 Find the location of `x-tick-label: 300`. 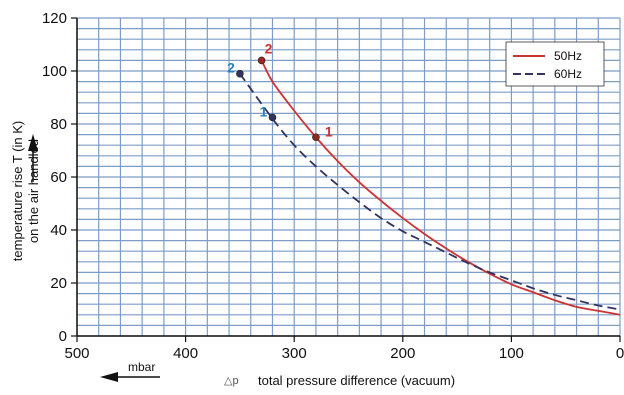

x-tick-label: 300 is located at coordinates (294, 353).